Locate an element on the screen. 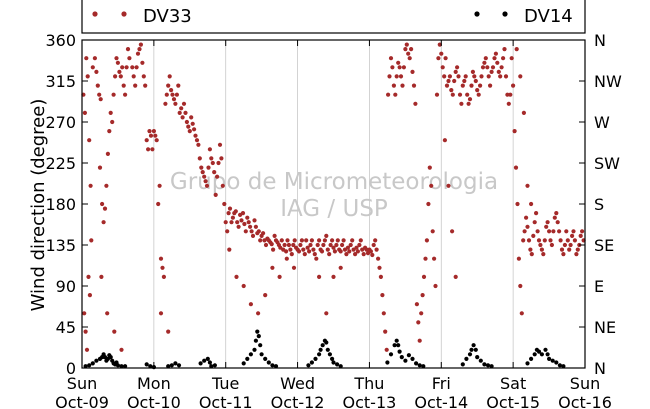  legend: DV33 DV14 is located at coordinates (333, 17).